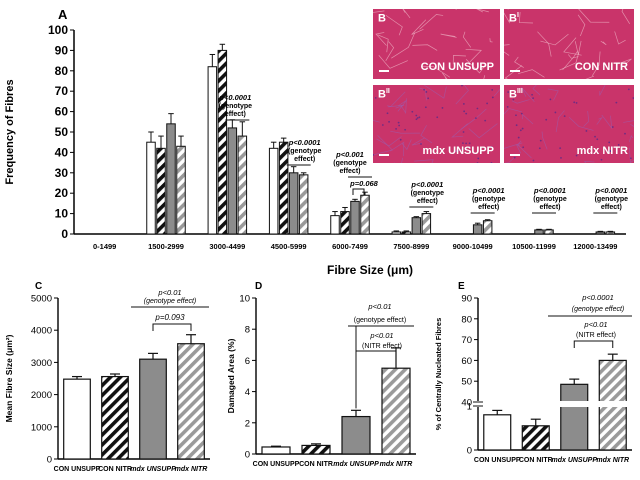 This screenshot has width=640, height=480. I want to click on annotation-text: p=0.093, so click(169, 317).